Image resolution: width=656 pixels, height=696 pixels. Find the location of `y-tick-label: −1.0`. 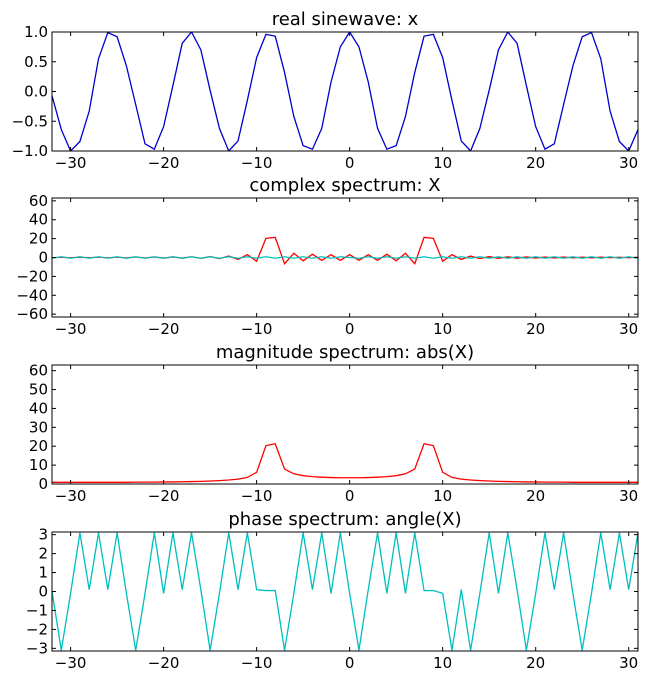

y-tick-label: −1.0 is located at coordinates (30, 151).